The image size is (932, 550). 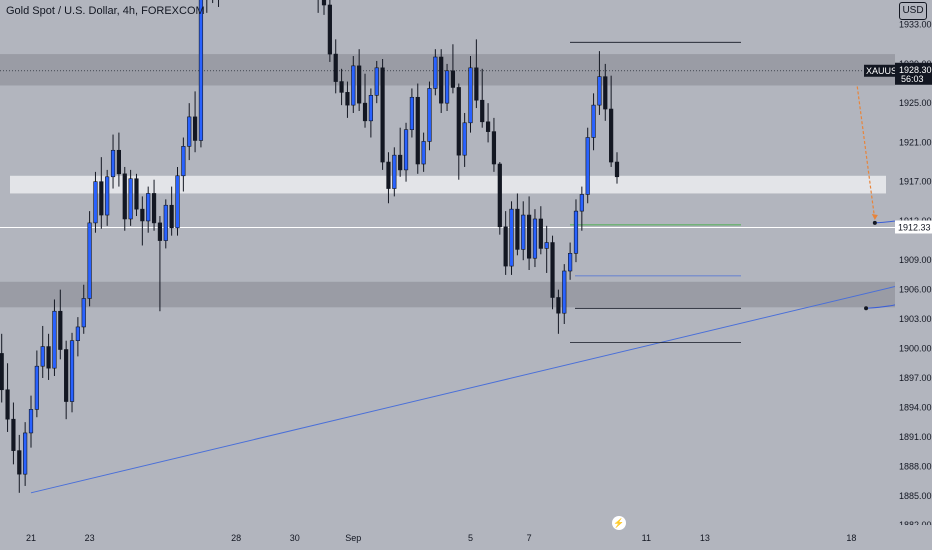 I want to click on time-axis: 21232830Sep57111318202527, so click(x=447, y=537).